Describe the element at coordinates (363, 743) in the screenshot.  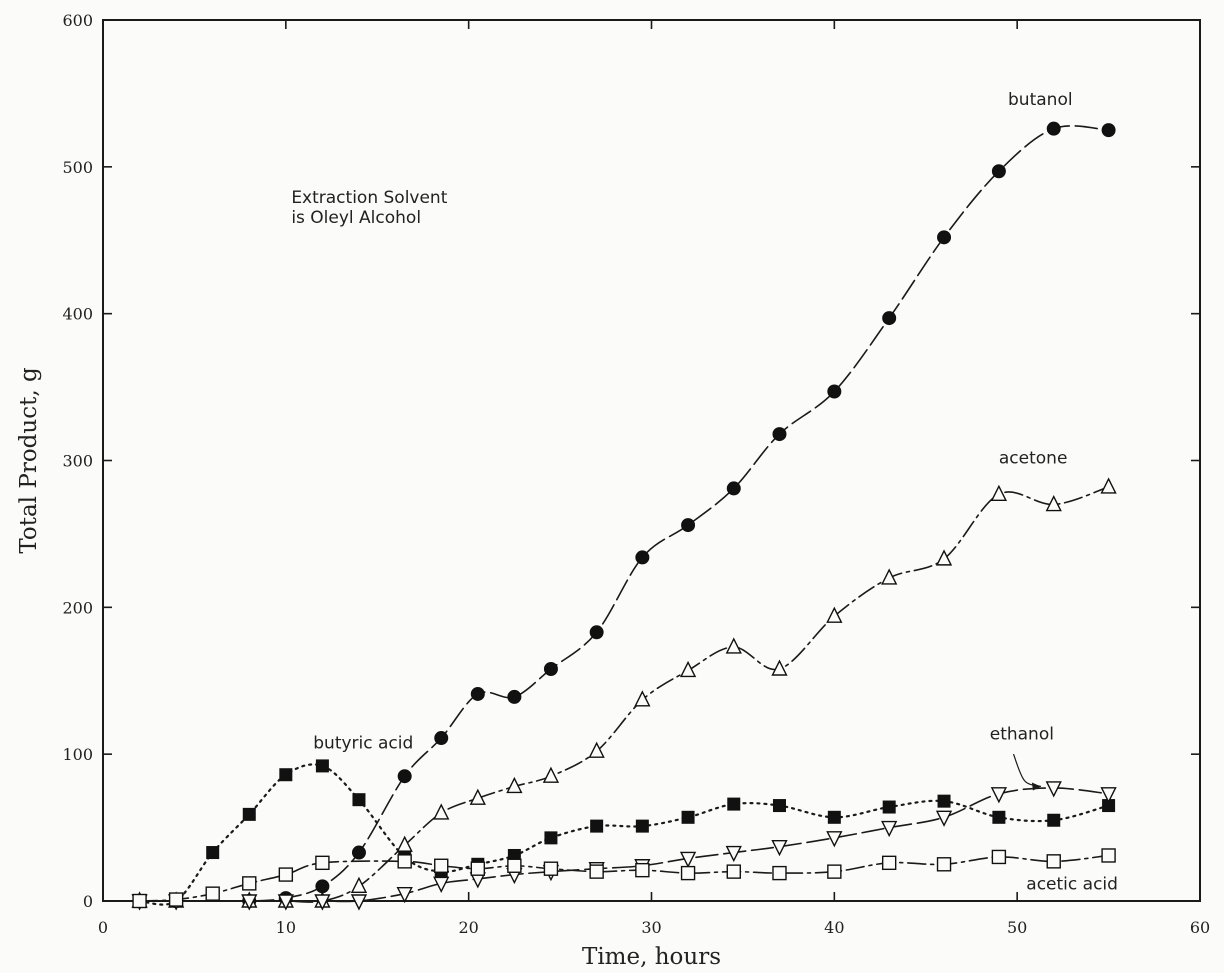
I see `butyric-acid-label: butyric acid` at that location.